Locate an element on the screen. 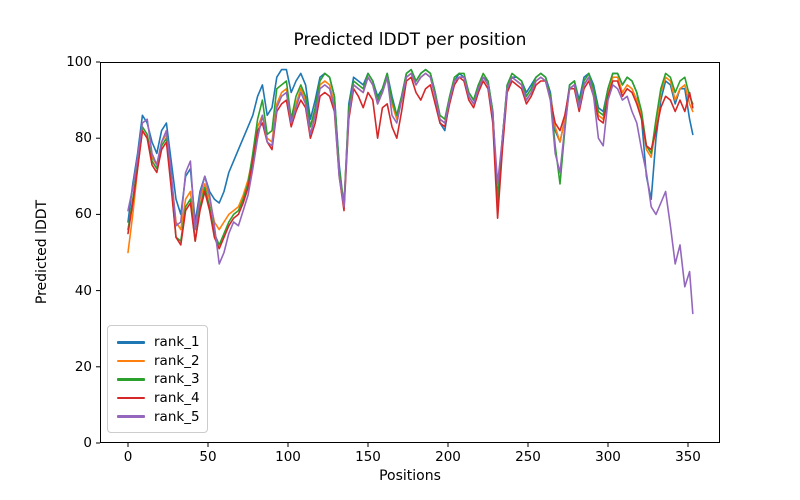 The height and width of the screenshot is (500, 800). y-tick-label: 20 is located at coordinates (83, 366).